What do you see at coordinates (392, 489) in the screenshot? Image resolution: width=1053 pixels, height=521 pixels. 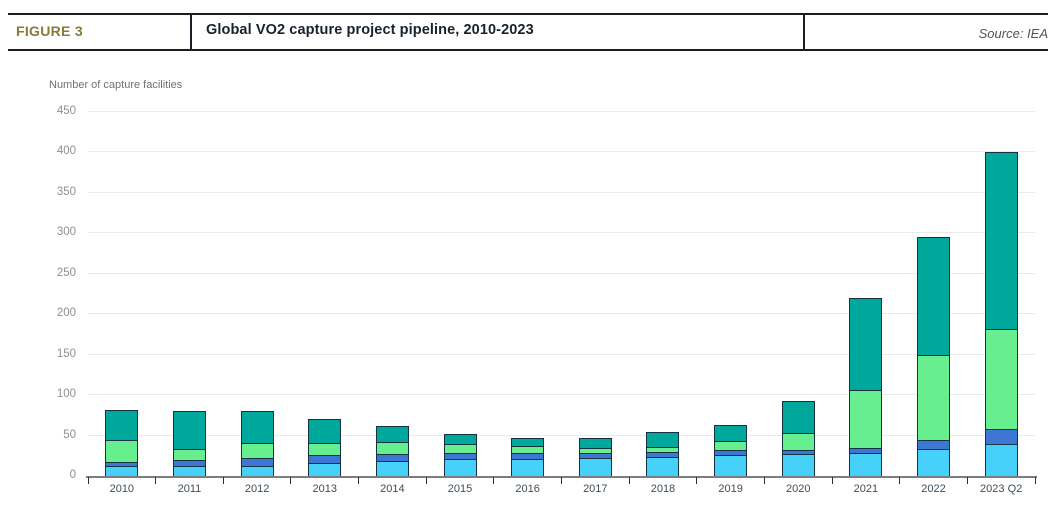 I see `x-tick-label-2014: 2014` at bounding box center [392, 489].